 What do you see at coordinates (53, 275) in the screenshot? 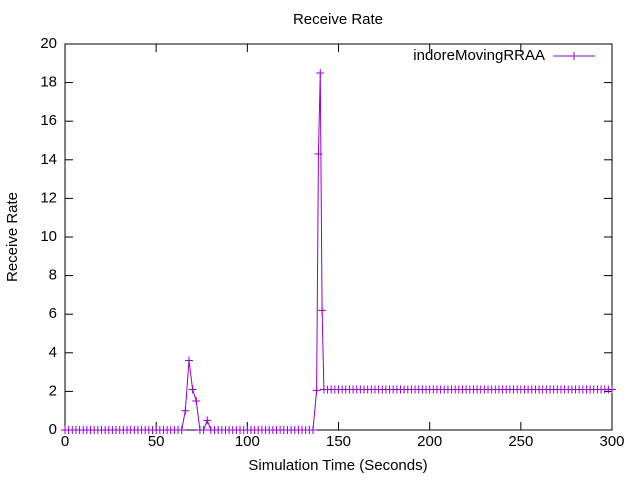
I see `y-tick-label: 8` at bounding box center [53, 275].